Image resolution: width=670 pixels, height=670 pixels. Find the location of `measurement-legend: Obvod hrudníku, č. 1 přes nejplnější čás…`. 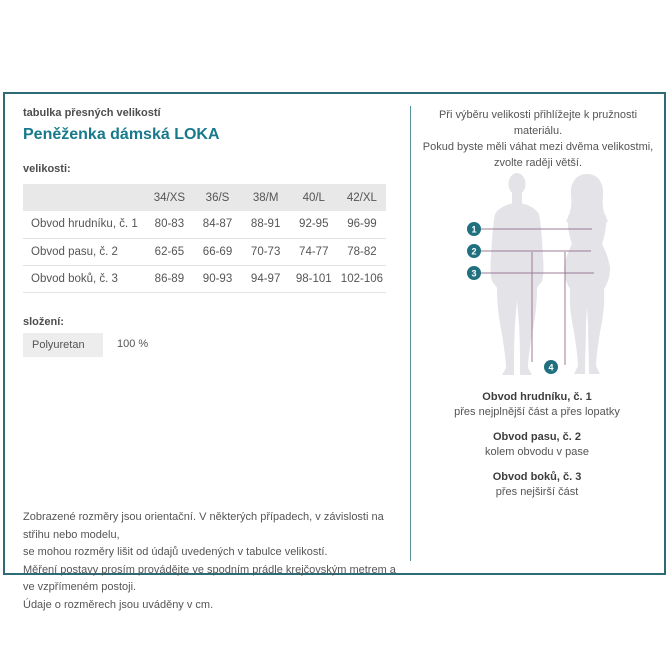

measurement-legend: Obvod hrudníku, č. 1 přes nejplnější čás… is located at coordinates (537, 450).